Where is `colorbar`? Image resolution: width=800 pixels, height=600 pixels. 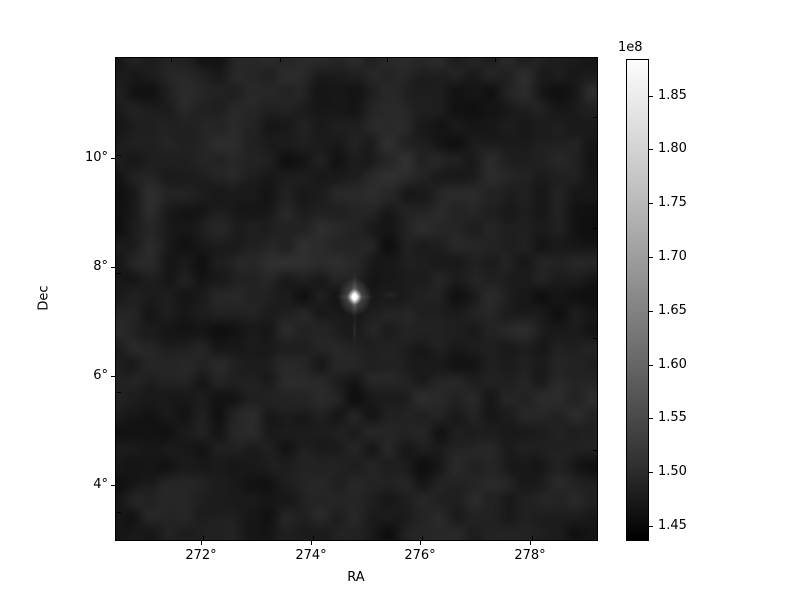 colorbar is located at coordinates (637, 300).